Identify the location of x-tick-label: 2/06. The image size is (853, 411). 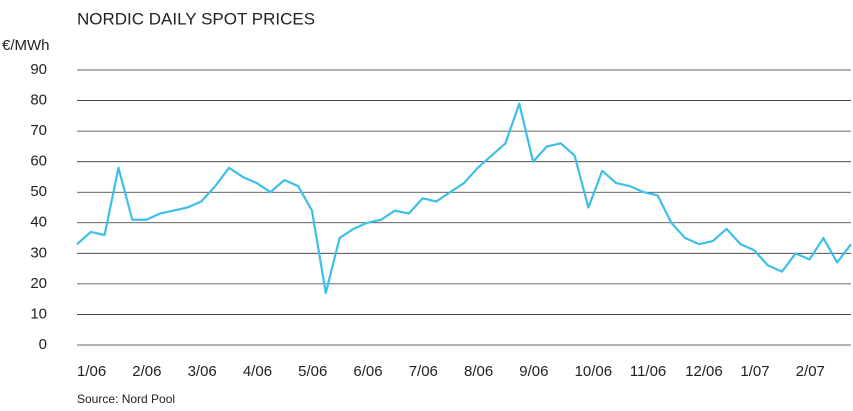
(146, 371).